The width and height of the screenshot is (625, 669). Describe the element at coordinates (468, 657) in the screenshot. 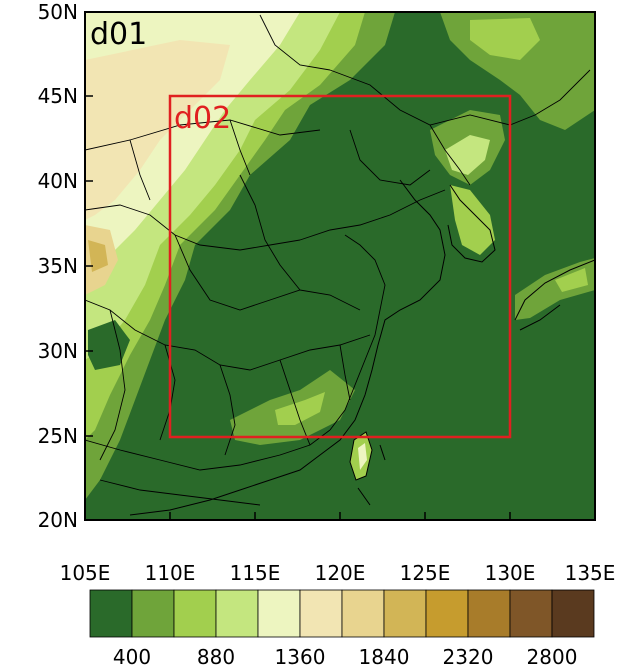

I see `colorbar-label-2320: 2320` at that location.